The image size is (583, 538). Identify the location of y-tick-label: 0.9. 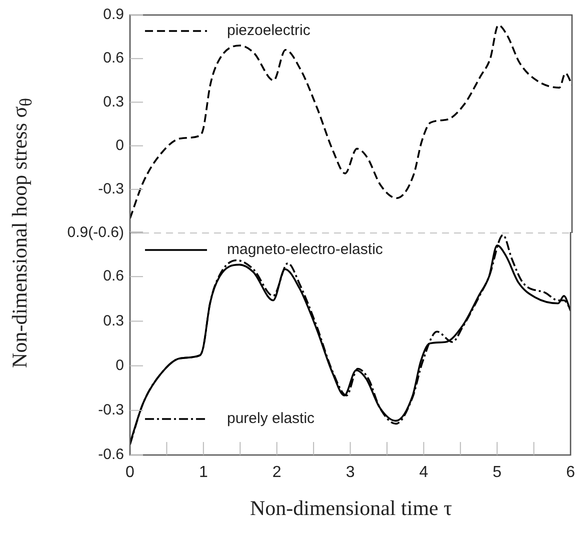
(113, 15).